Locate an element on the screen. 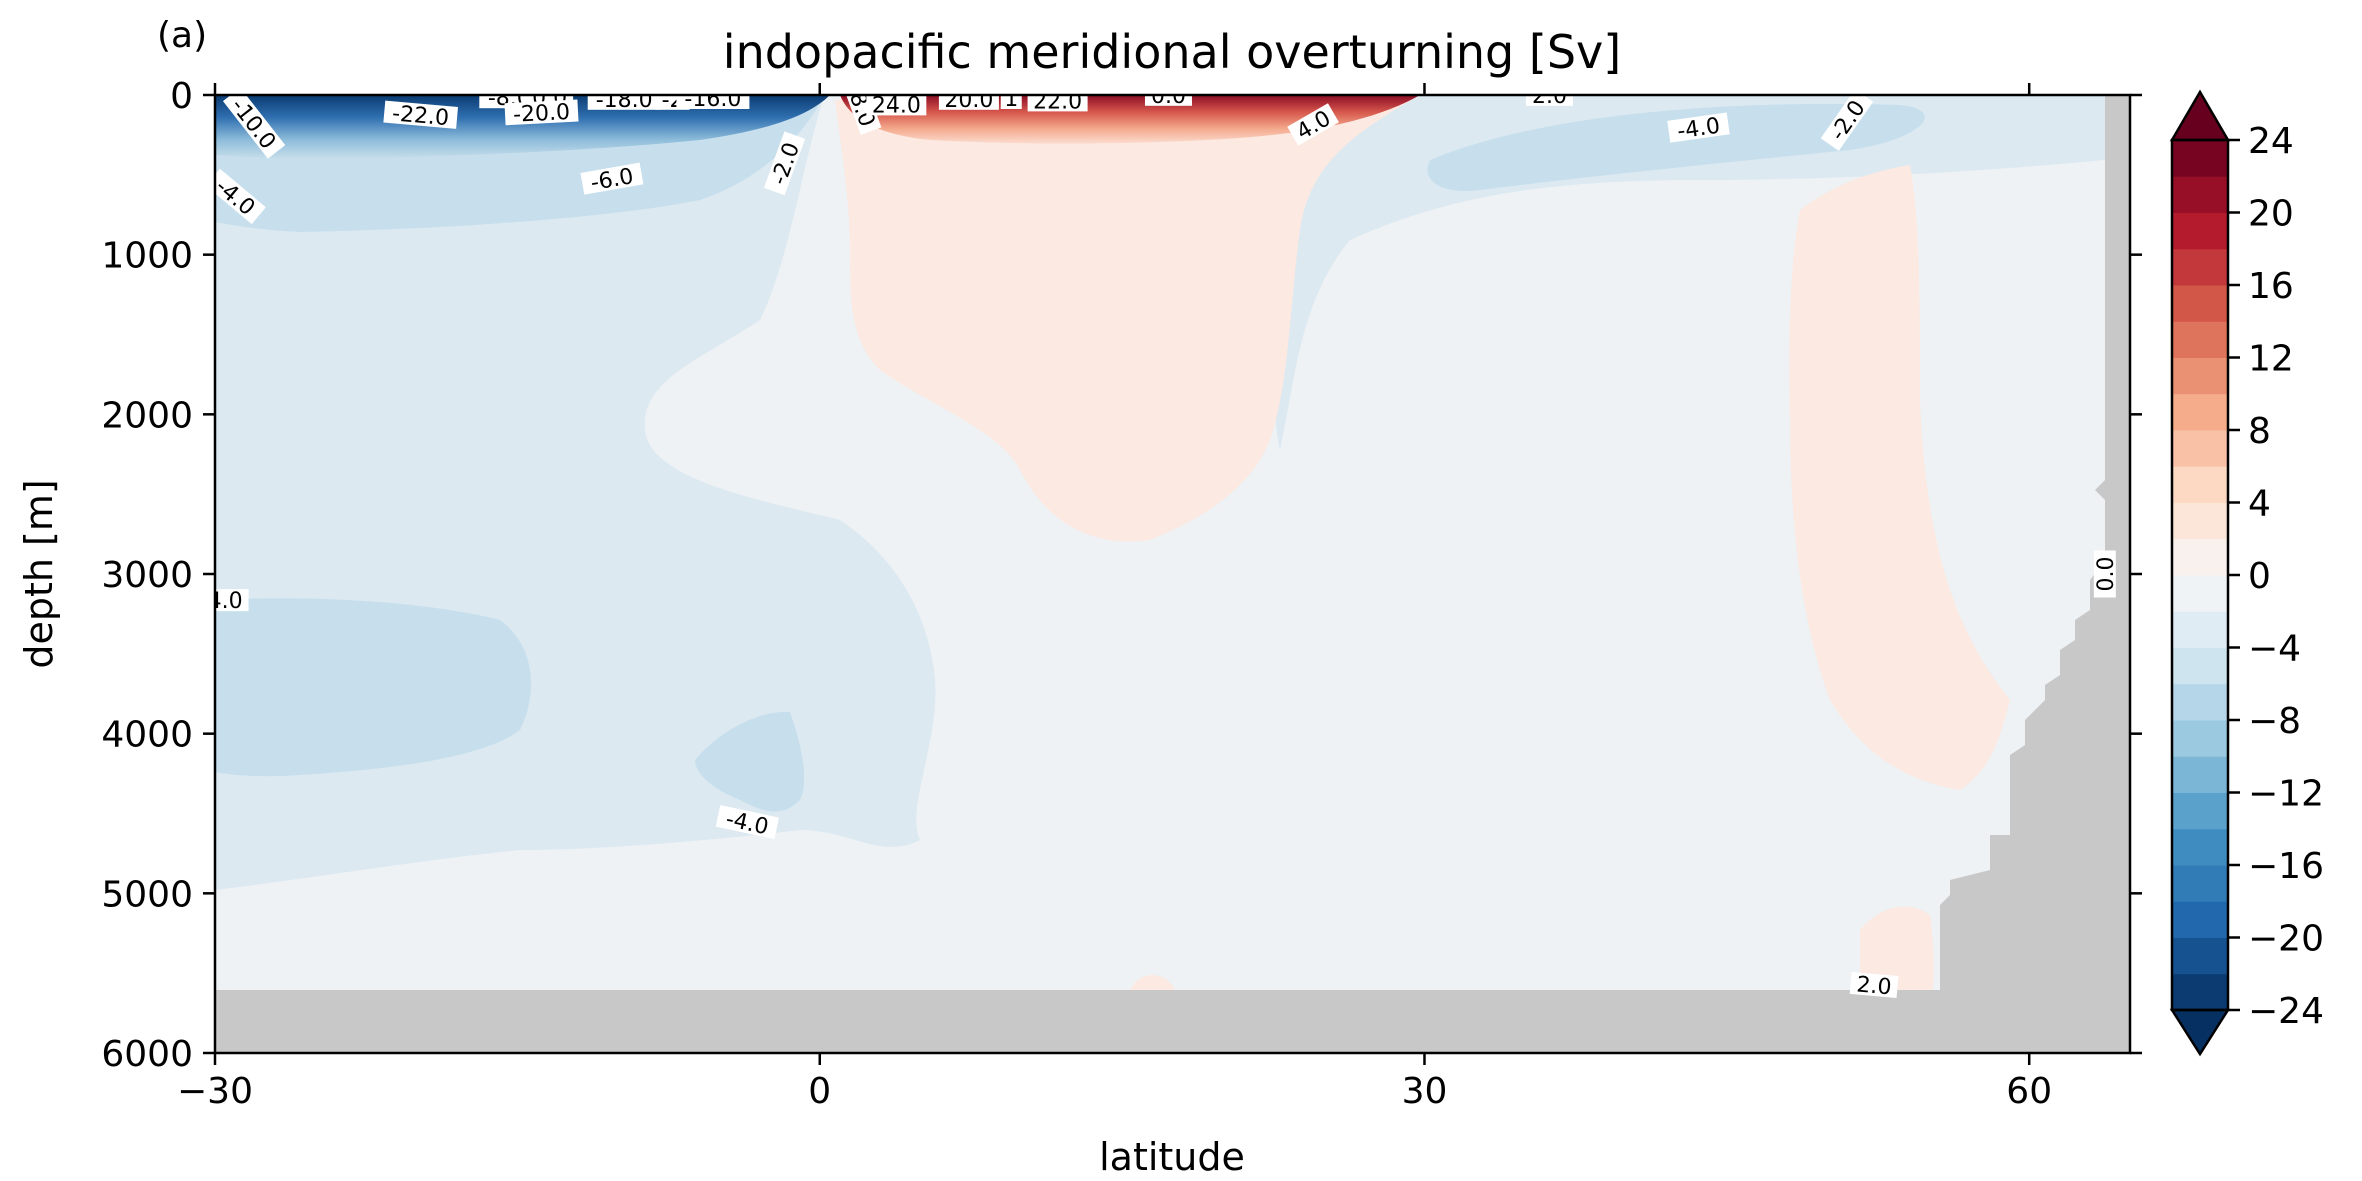 The width and height of the screenshot is (2362, 1181). contour-region-strong-negative-cell is located at coordinates (522, 127).